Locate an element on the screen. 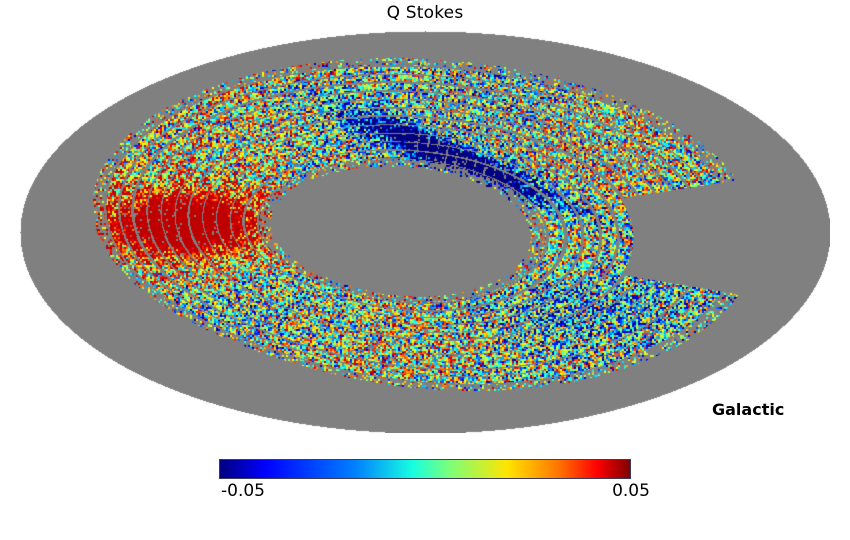 The image size is (850, 540). coordinate-system-label: Galactic is located at coordinates (748, 409).